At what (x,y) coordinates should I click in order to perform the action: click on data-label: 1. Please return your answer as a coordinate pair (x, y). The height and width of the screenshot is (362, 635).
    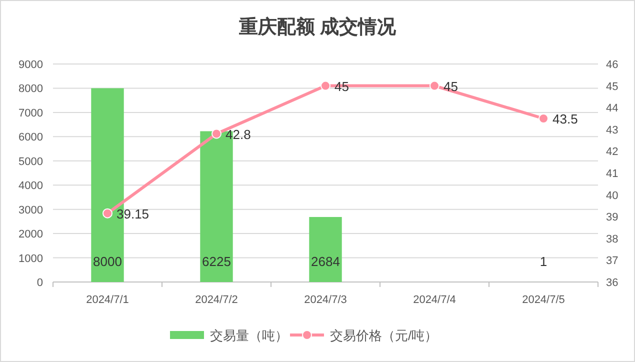
    Looking at the image, I should click on (544, 261).